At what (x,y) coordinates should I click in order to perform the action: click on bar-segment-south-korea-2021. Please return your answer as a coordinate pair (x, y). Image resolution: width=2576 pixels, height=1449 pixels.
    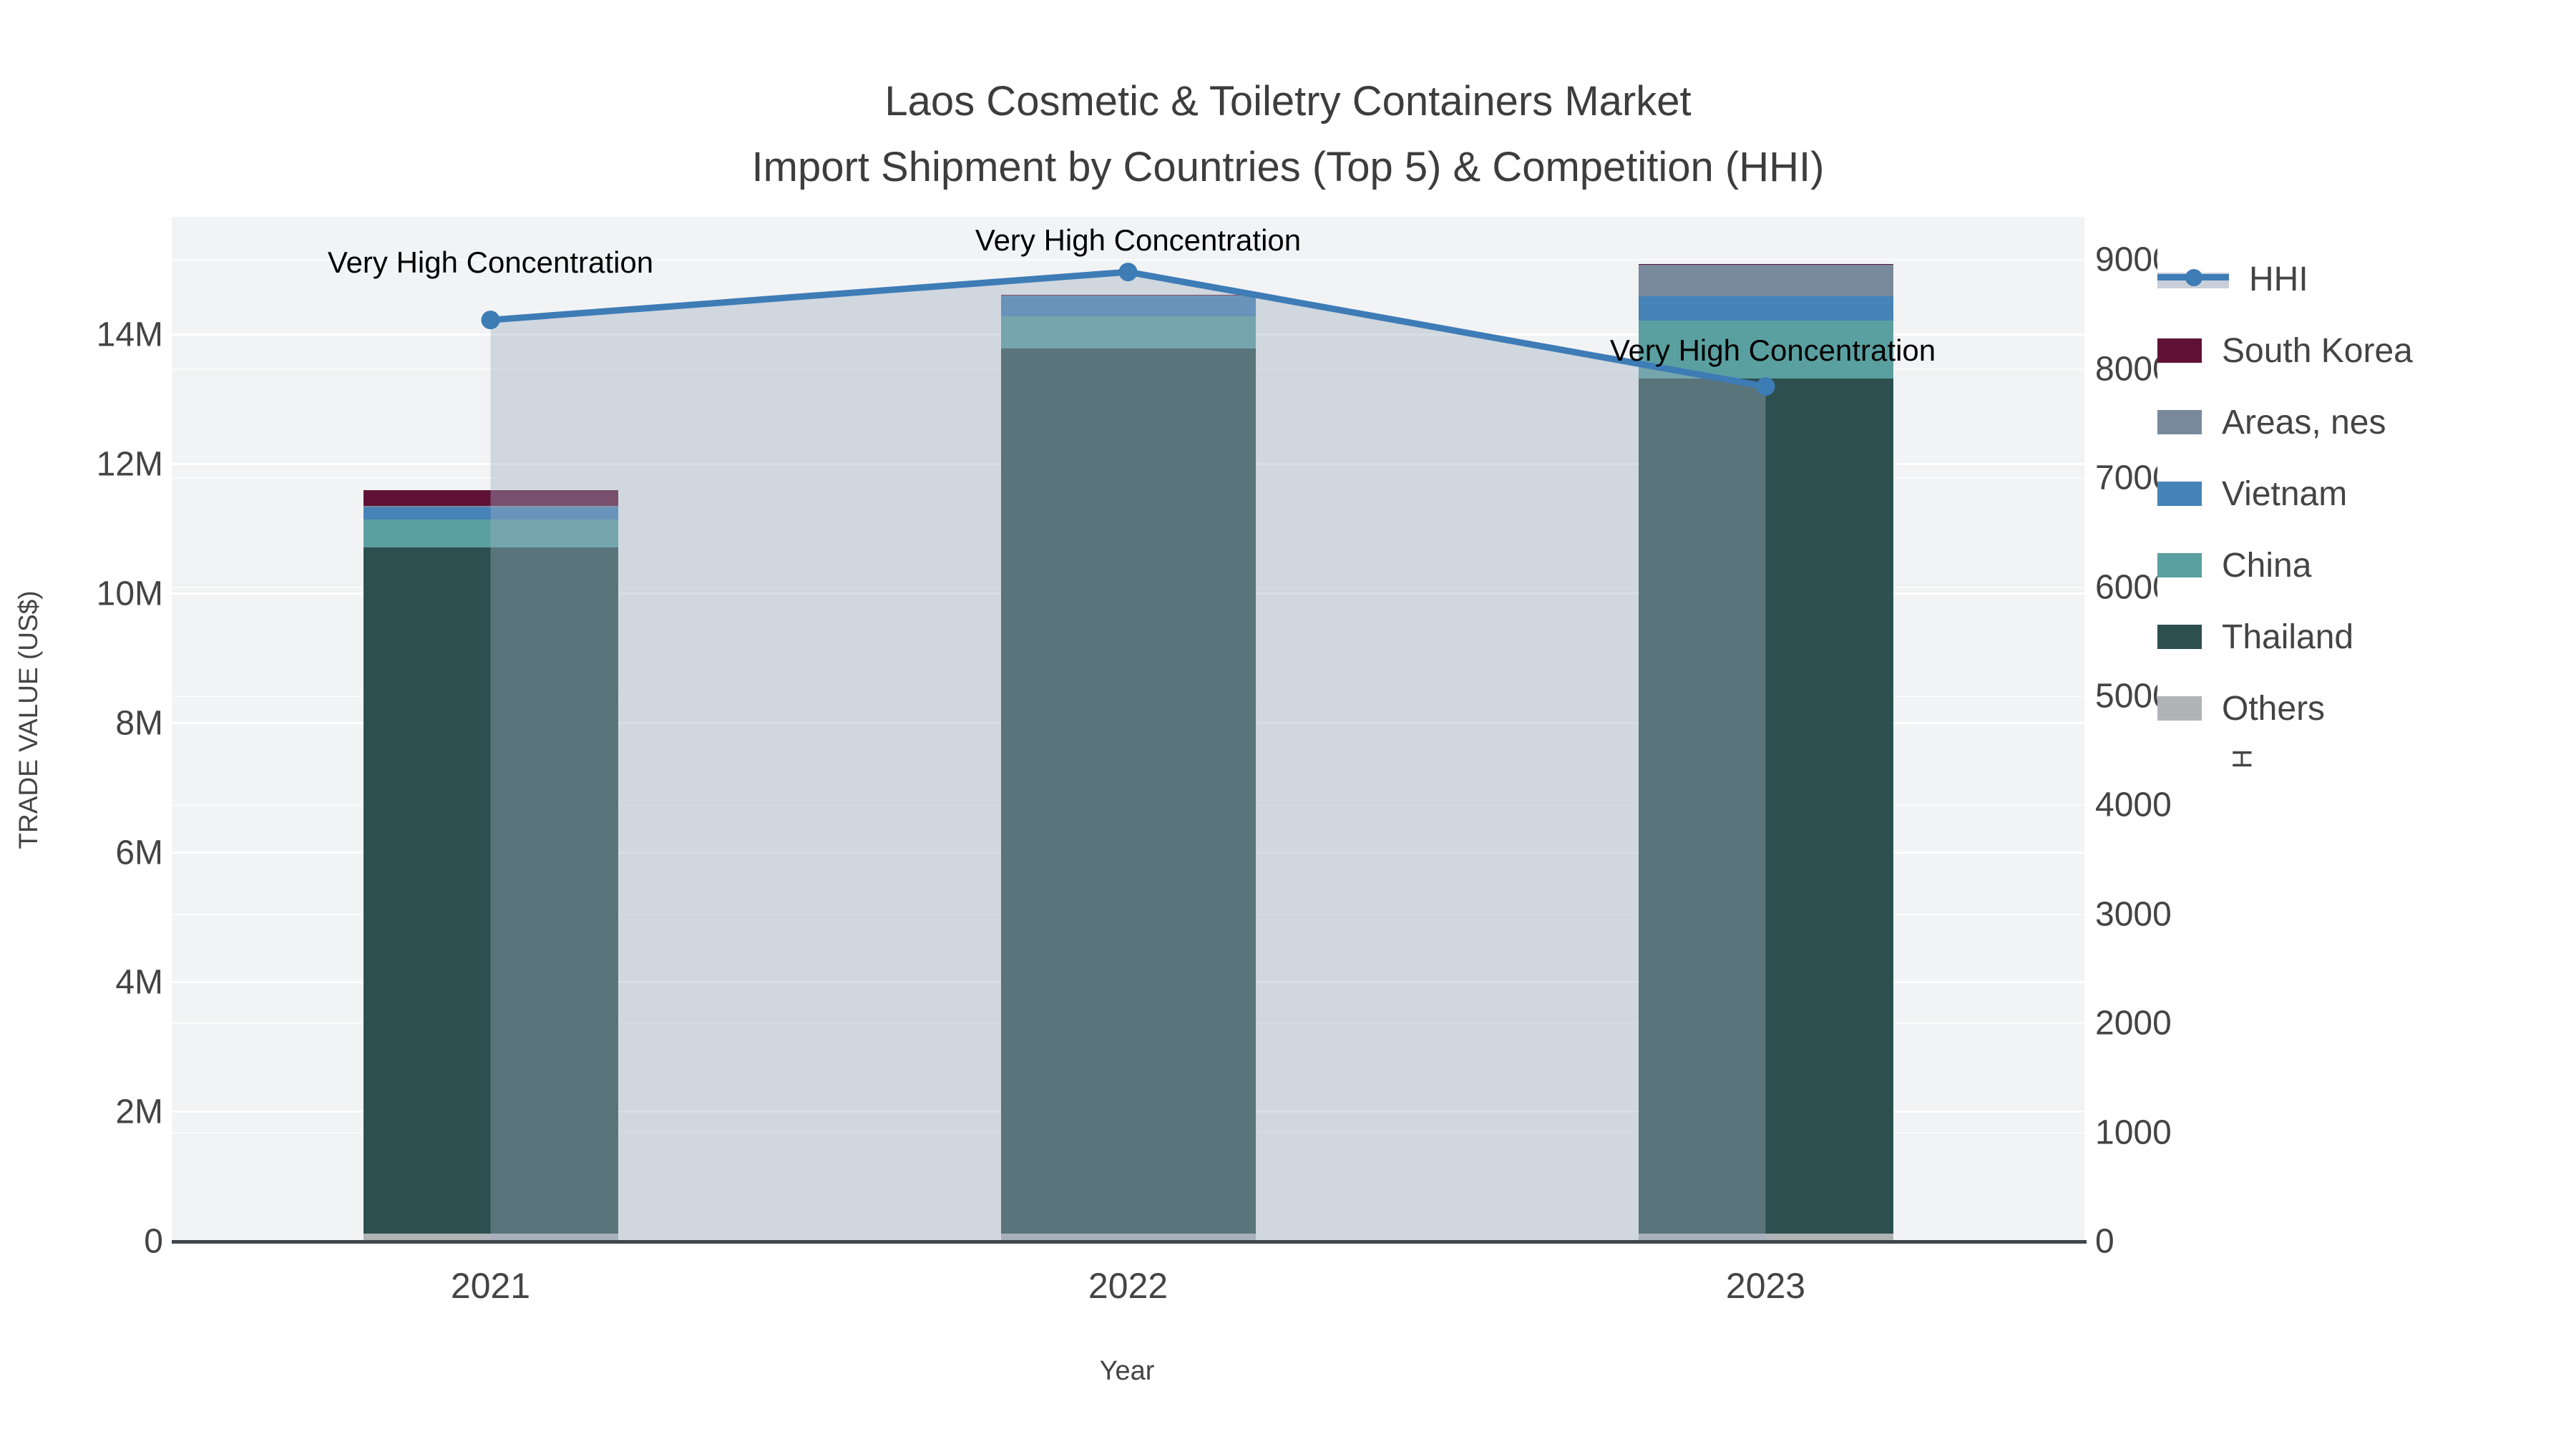
    Looking at the image, I should click on (490, 497).